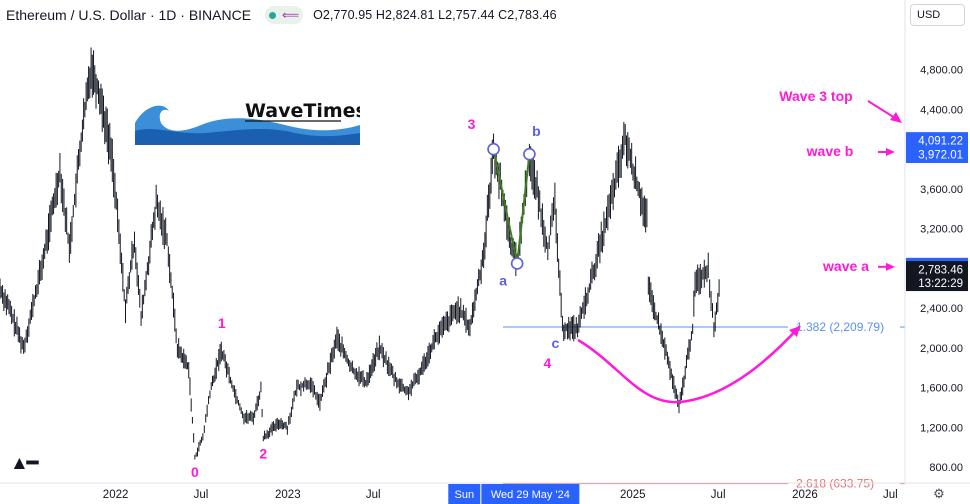  Describe the element at coordinates (503, 280) in the screenshot. I see `wave-label-a: a` at that location.